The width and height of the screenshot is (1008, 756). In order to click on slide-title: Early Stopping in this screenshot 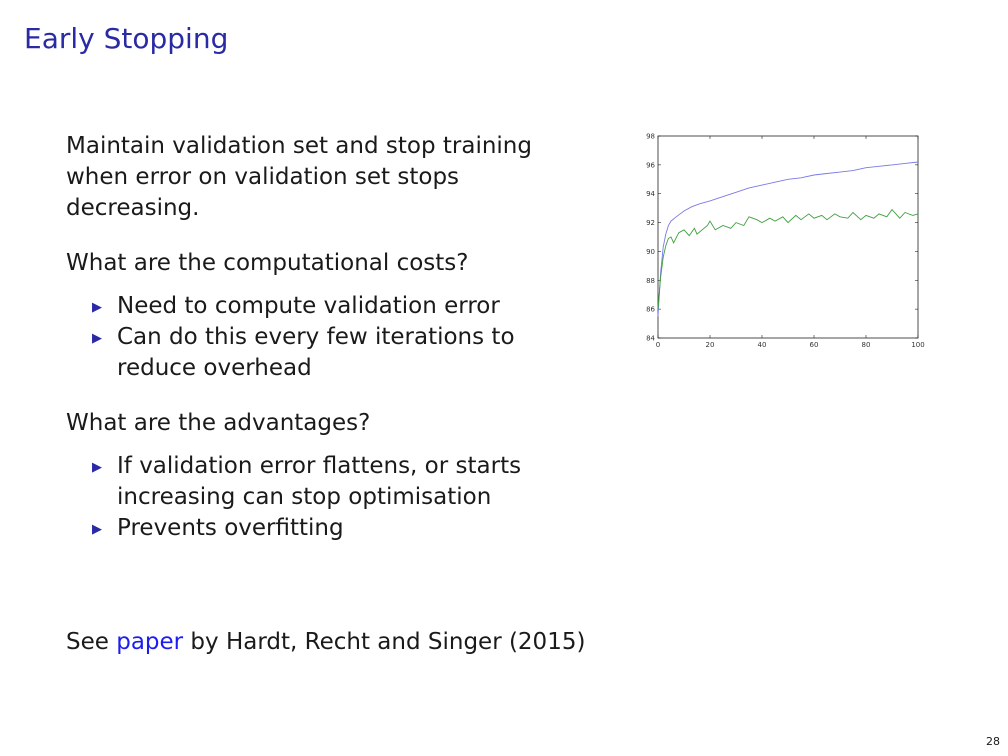, I will do `click(126, 38)`.